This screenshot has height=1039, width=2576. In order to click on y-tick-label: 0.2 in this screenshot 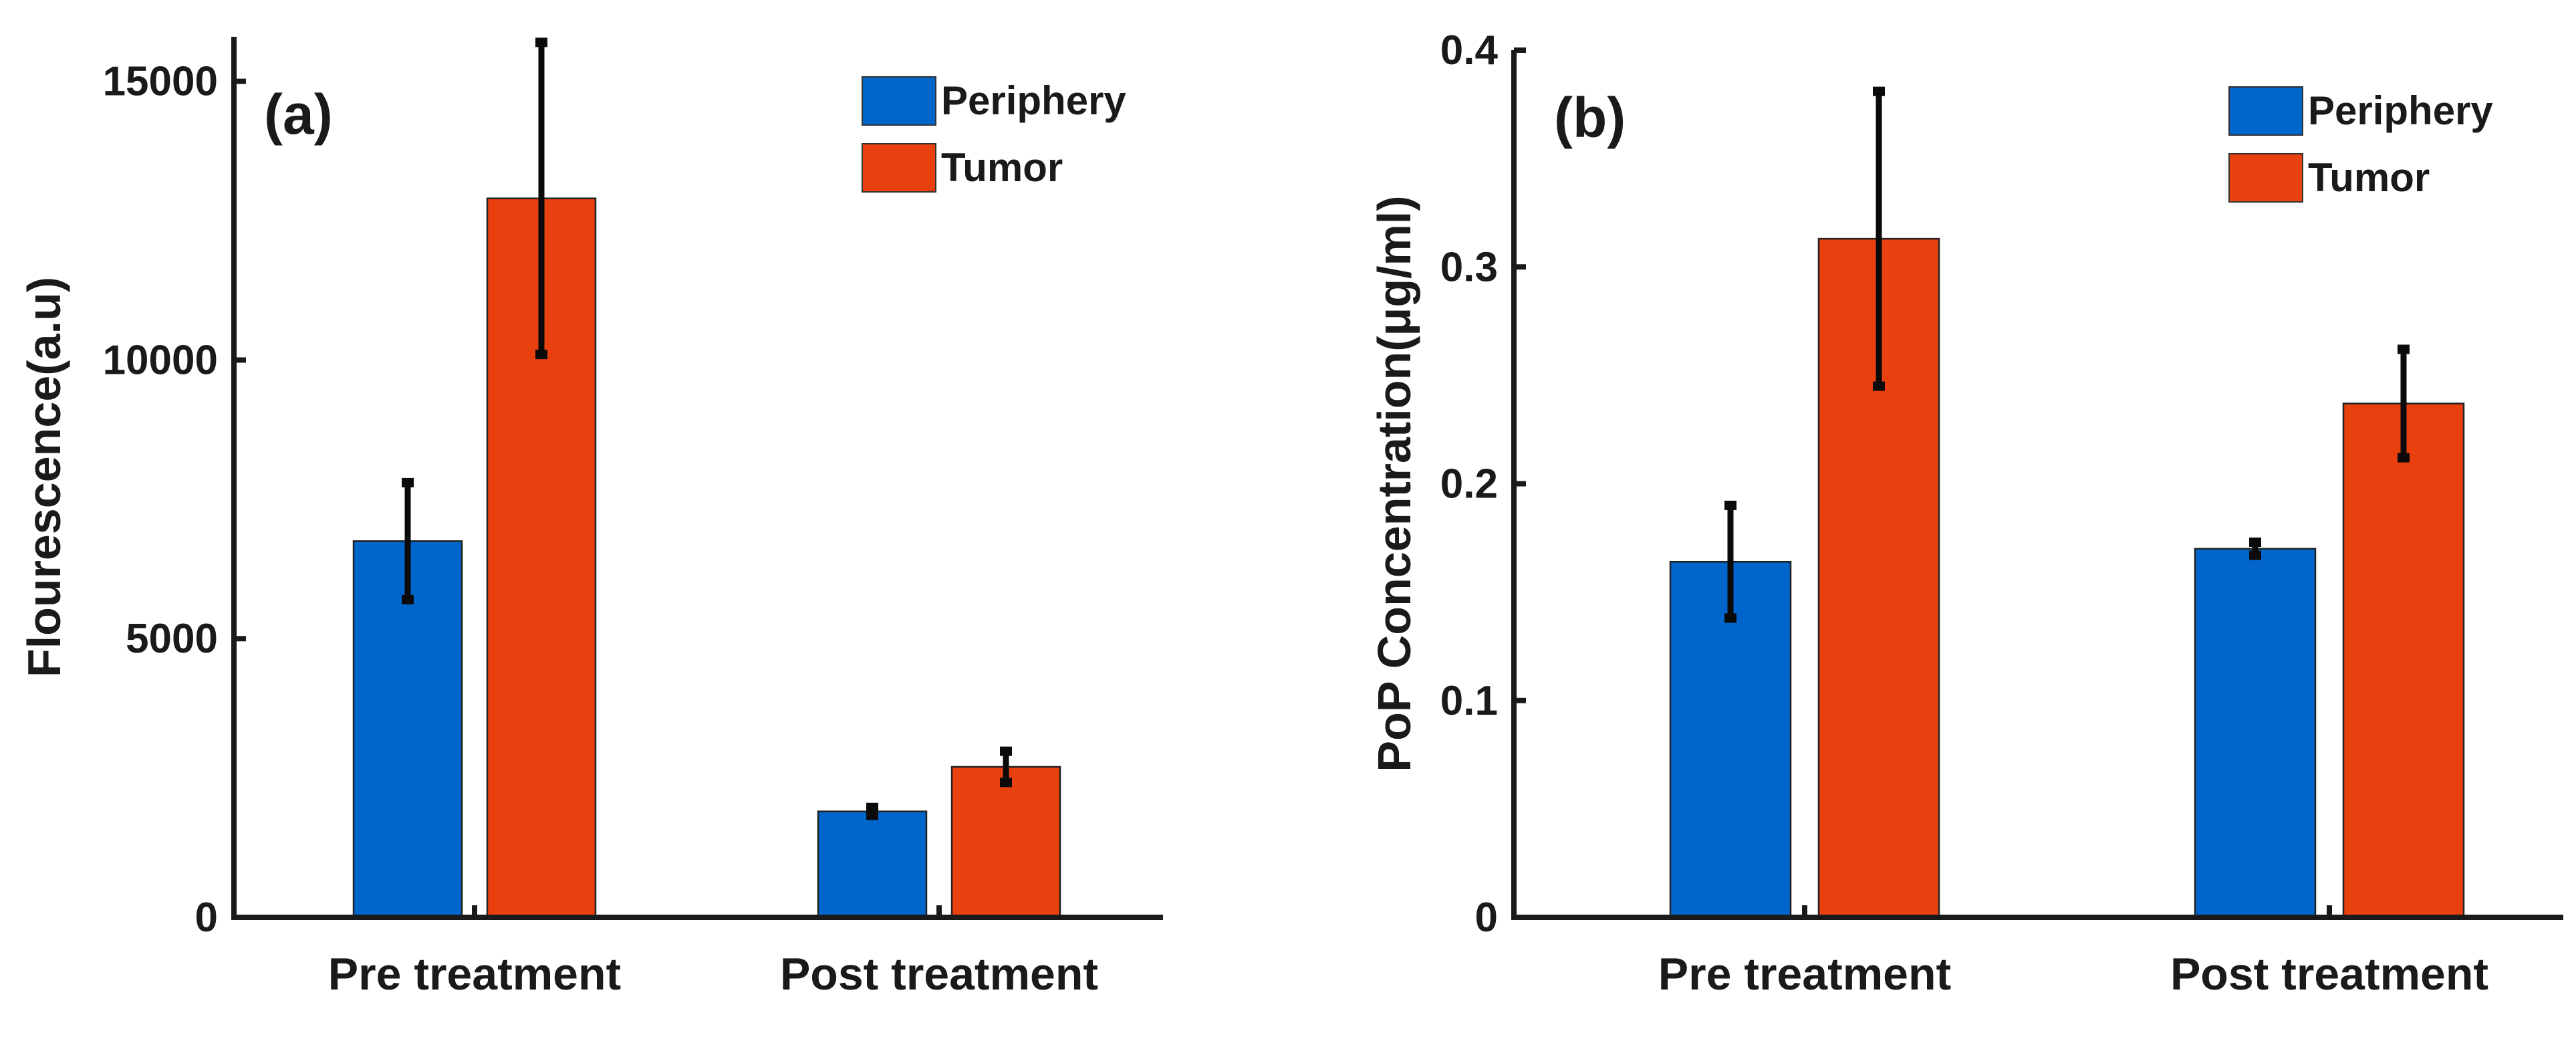, I will do `click(1469, 484)`.